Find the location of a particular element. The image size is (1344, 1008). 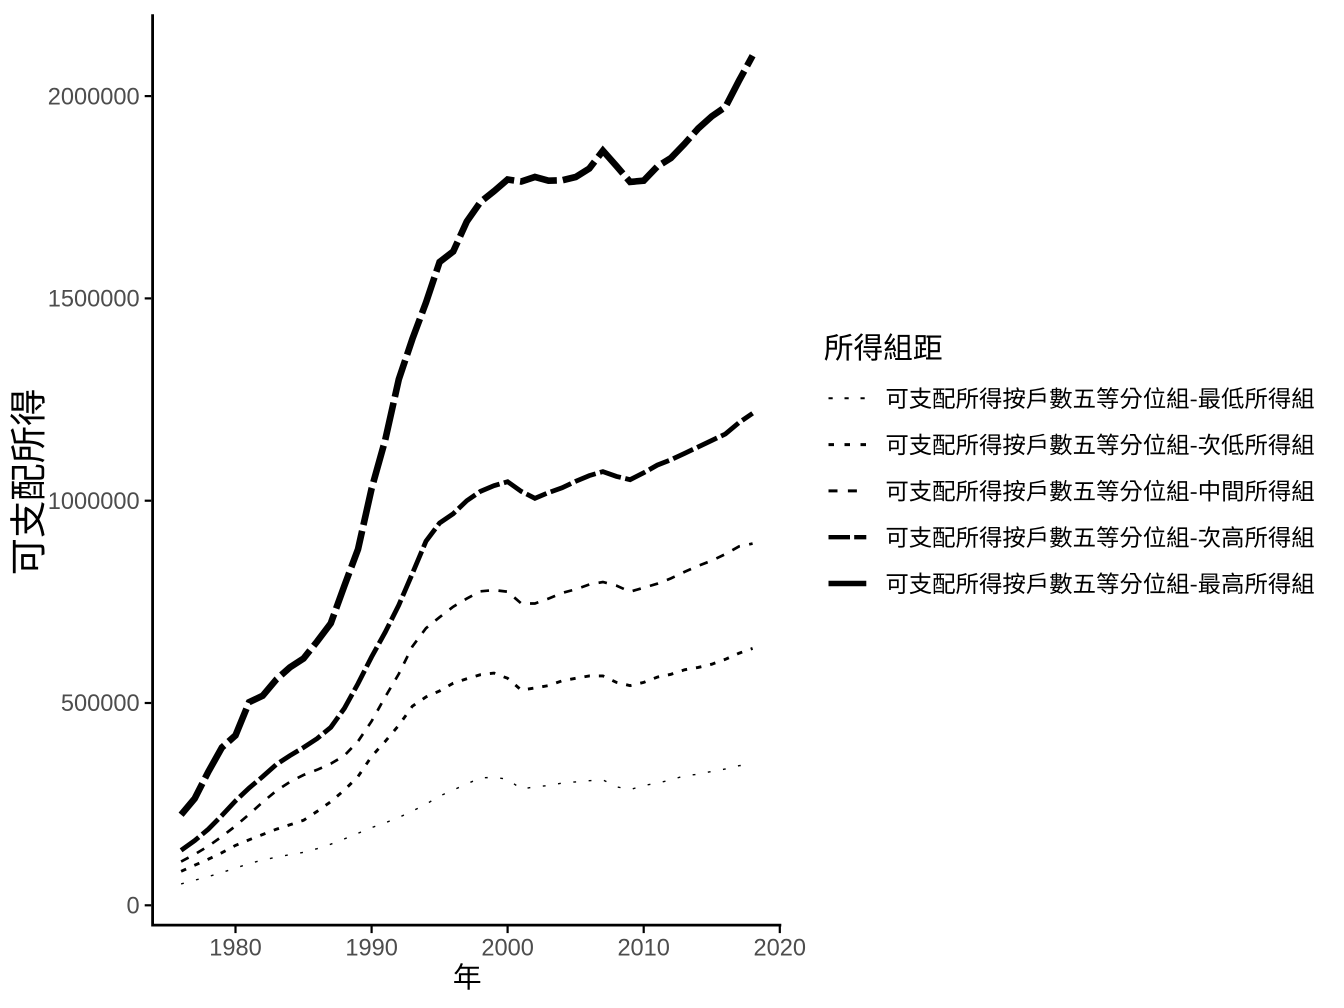

svg-text: 1500000 is located at coordinates (94, 300).